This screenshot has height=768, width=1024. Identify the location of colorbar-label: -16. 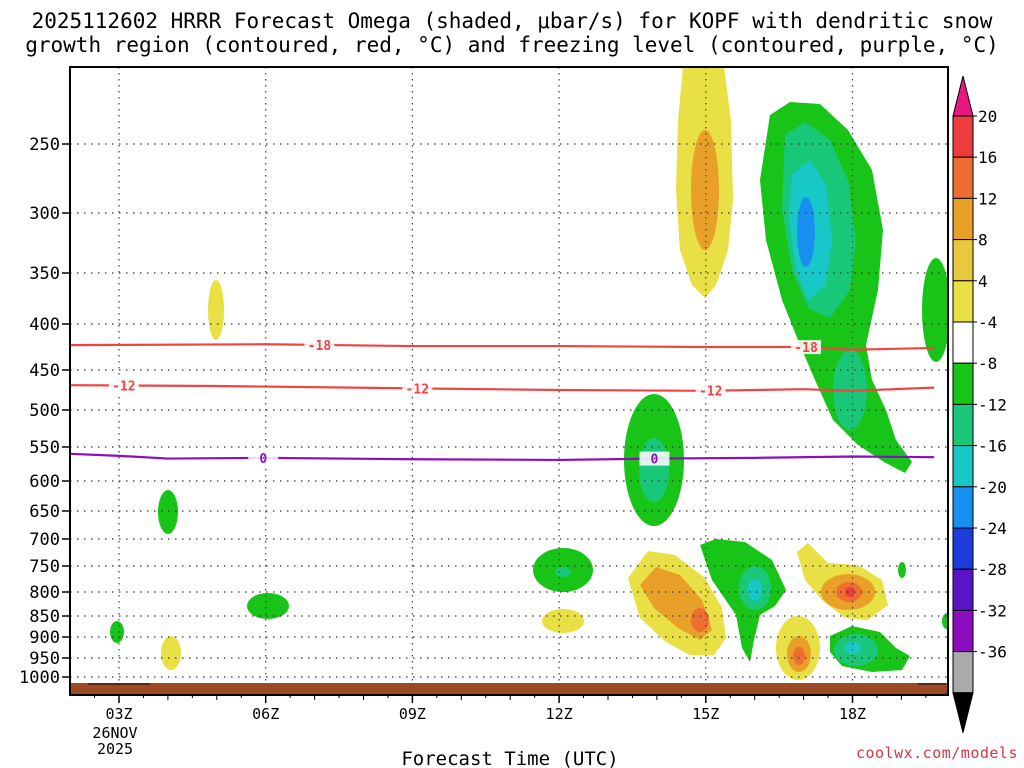
(992, 446).